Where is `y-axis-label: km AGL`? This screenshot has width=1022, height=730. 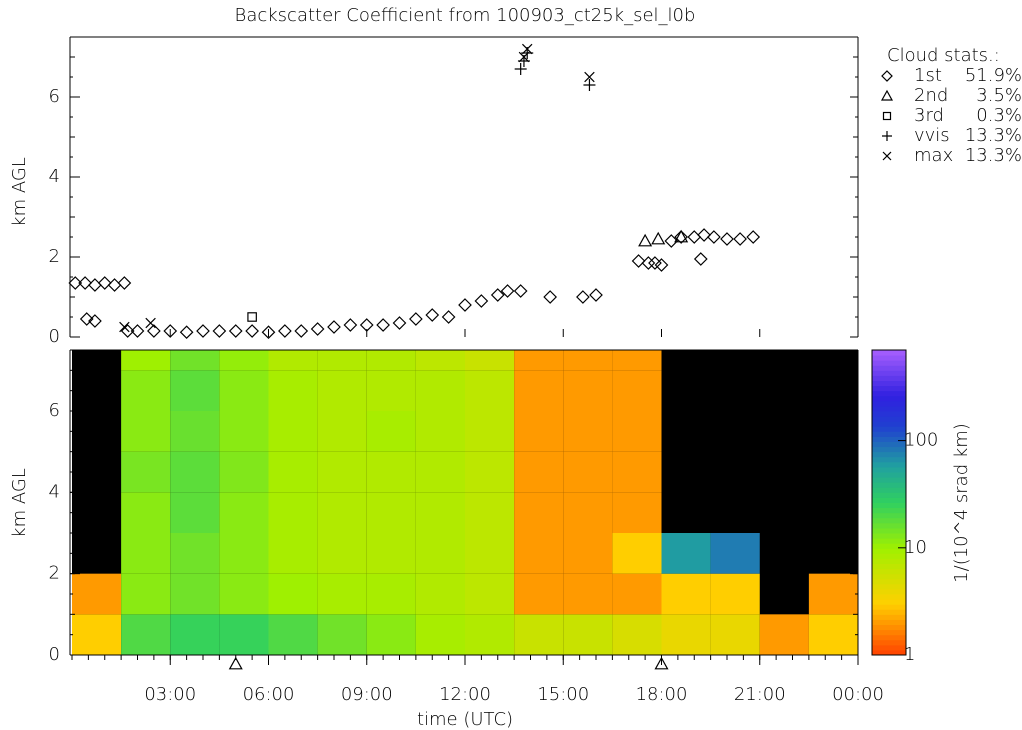
y-axis-label: km AGL is located at coordinates (19, 503).